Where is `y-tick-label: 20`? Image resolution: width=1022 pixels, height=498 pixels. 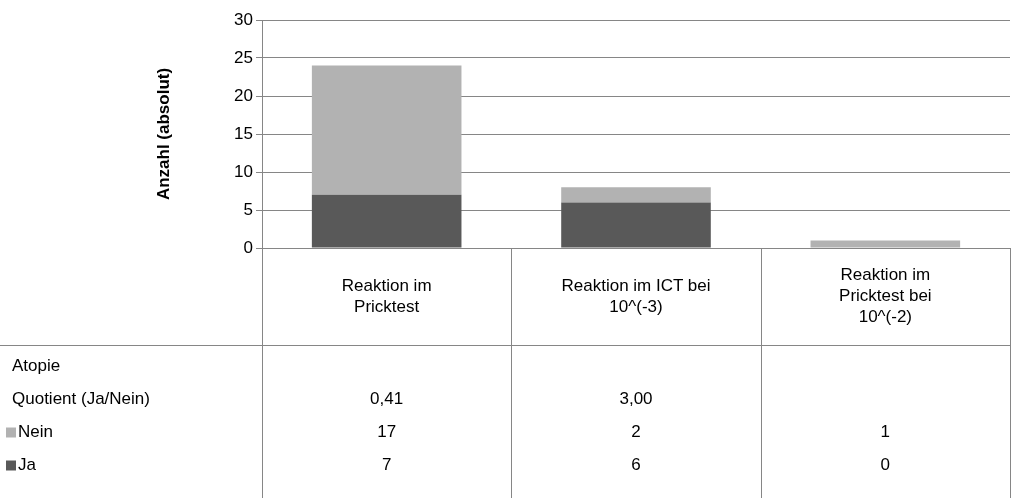
y-tick-label: 20 is located at coordinates (243, 95).